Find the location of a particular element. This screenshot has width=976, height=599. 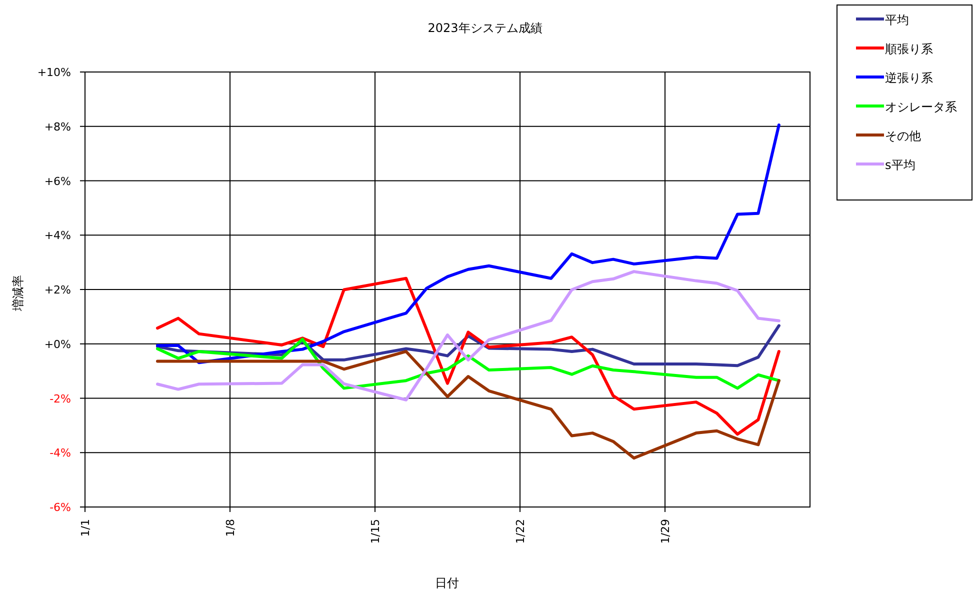

y-tick-label: +6% is located at coordinates (57, 181).